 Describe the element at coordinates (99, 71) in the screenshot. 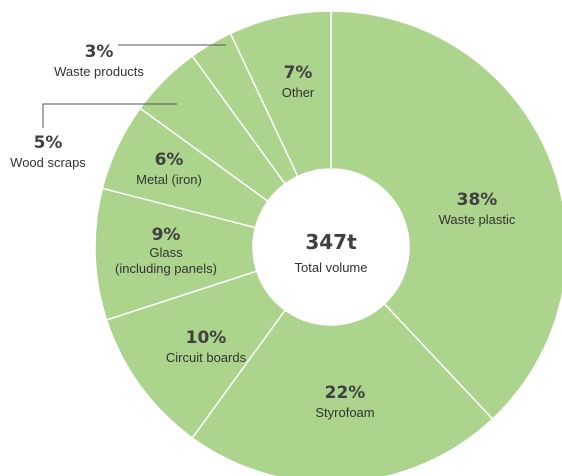

I see `slice-label-waste-products: Waste products` at that location.